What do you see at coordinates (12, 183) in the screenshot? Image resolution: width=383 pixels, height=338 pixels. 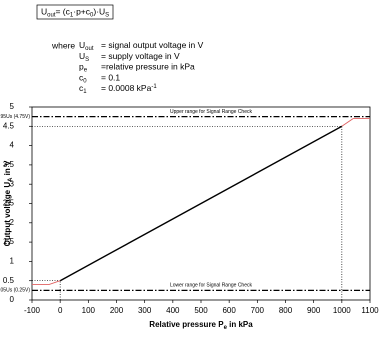 I see `y-tick-label: 3` at bounding box center [12, 183].